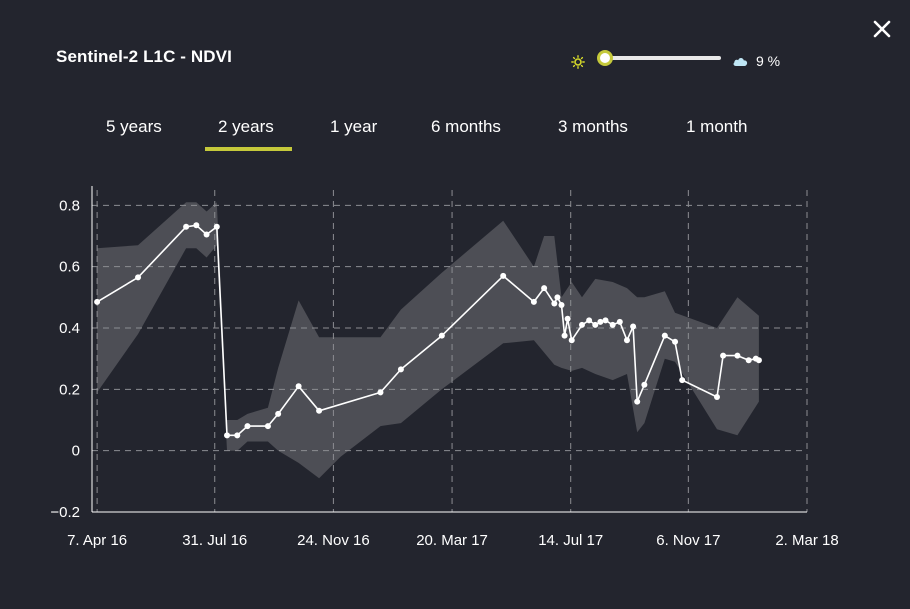  I want to click on x-tick-label: 2. Mar 18, so click(806, 540).